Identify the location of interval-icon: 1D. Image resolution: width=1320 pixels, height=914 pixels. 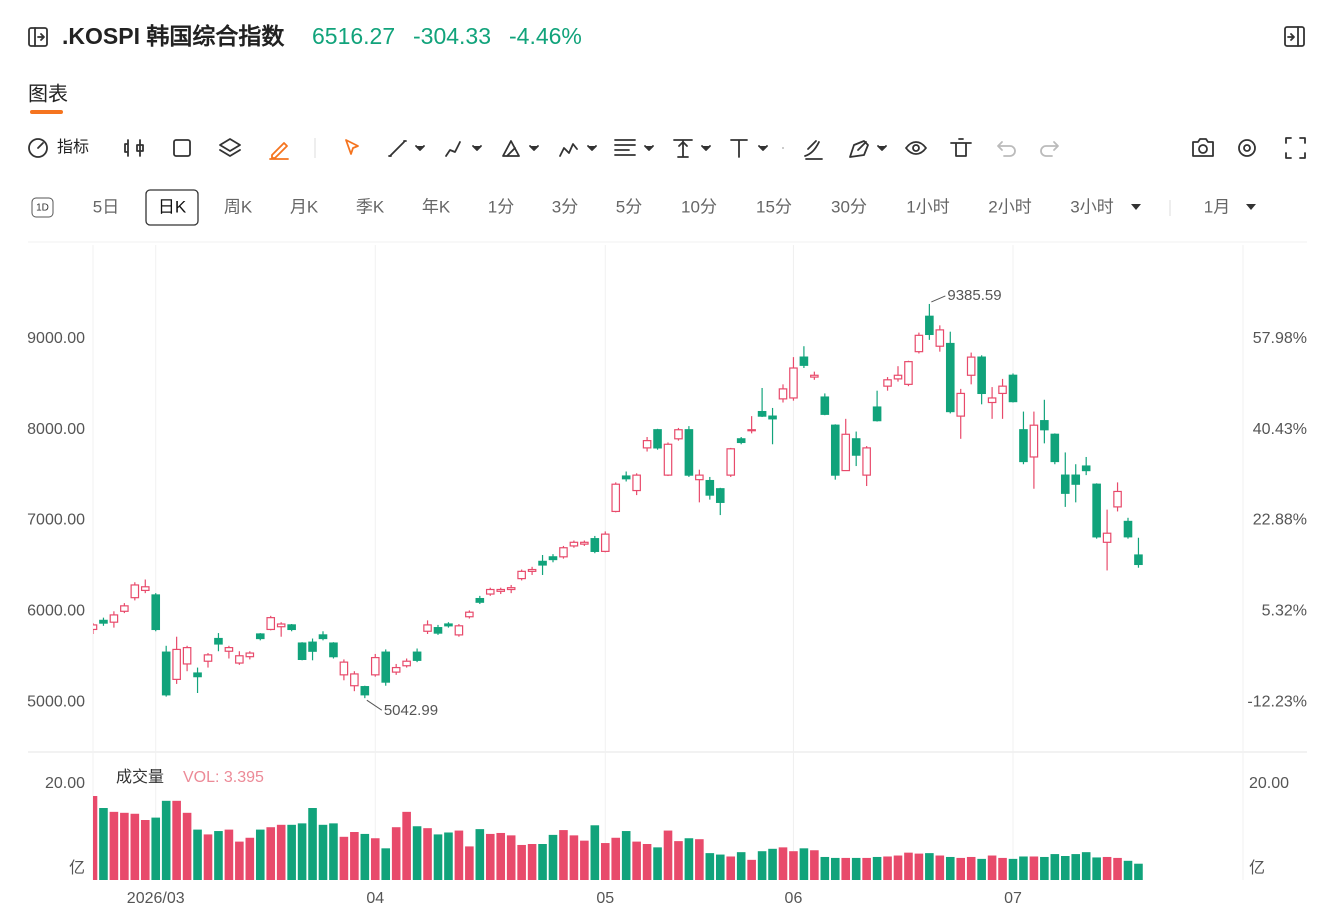
(42, 208).